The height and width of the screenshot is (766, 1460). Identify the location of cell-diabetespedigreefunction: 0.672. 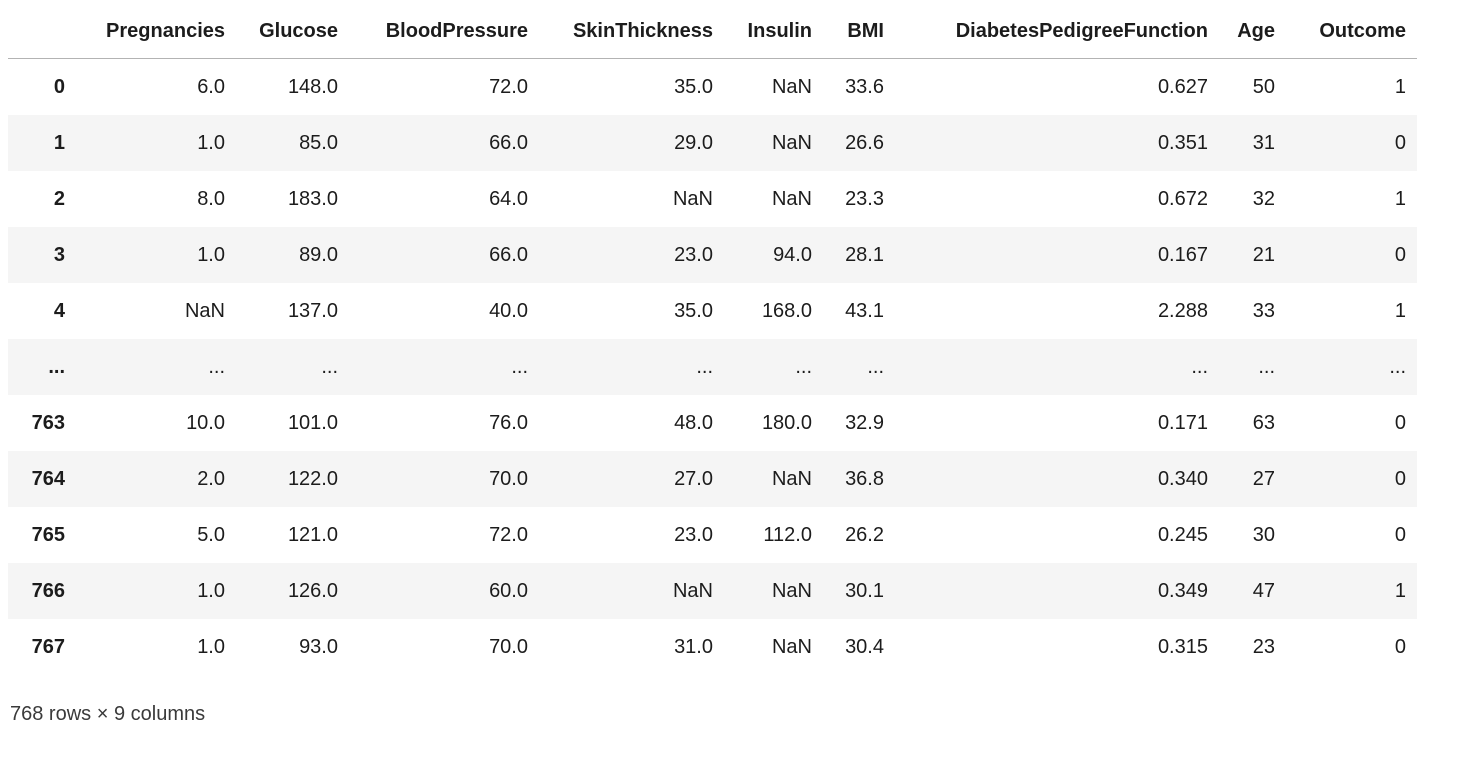
(1182, 199).